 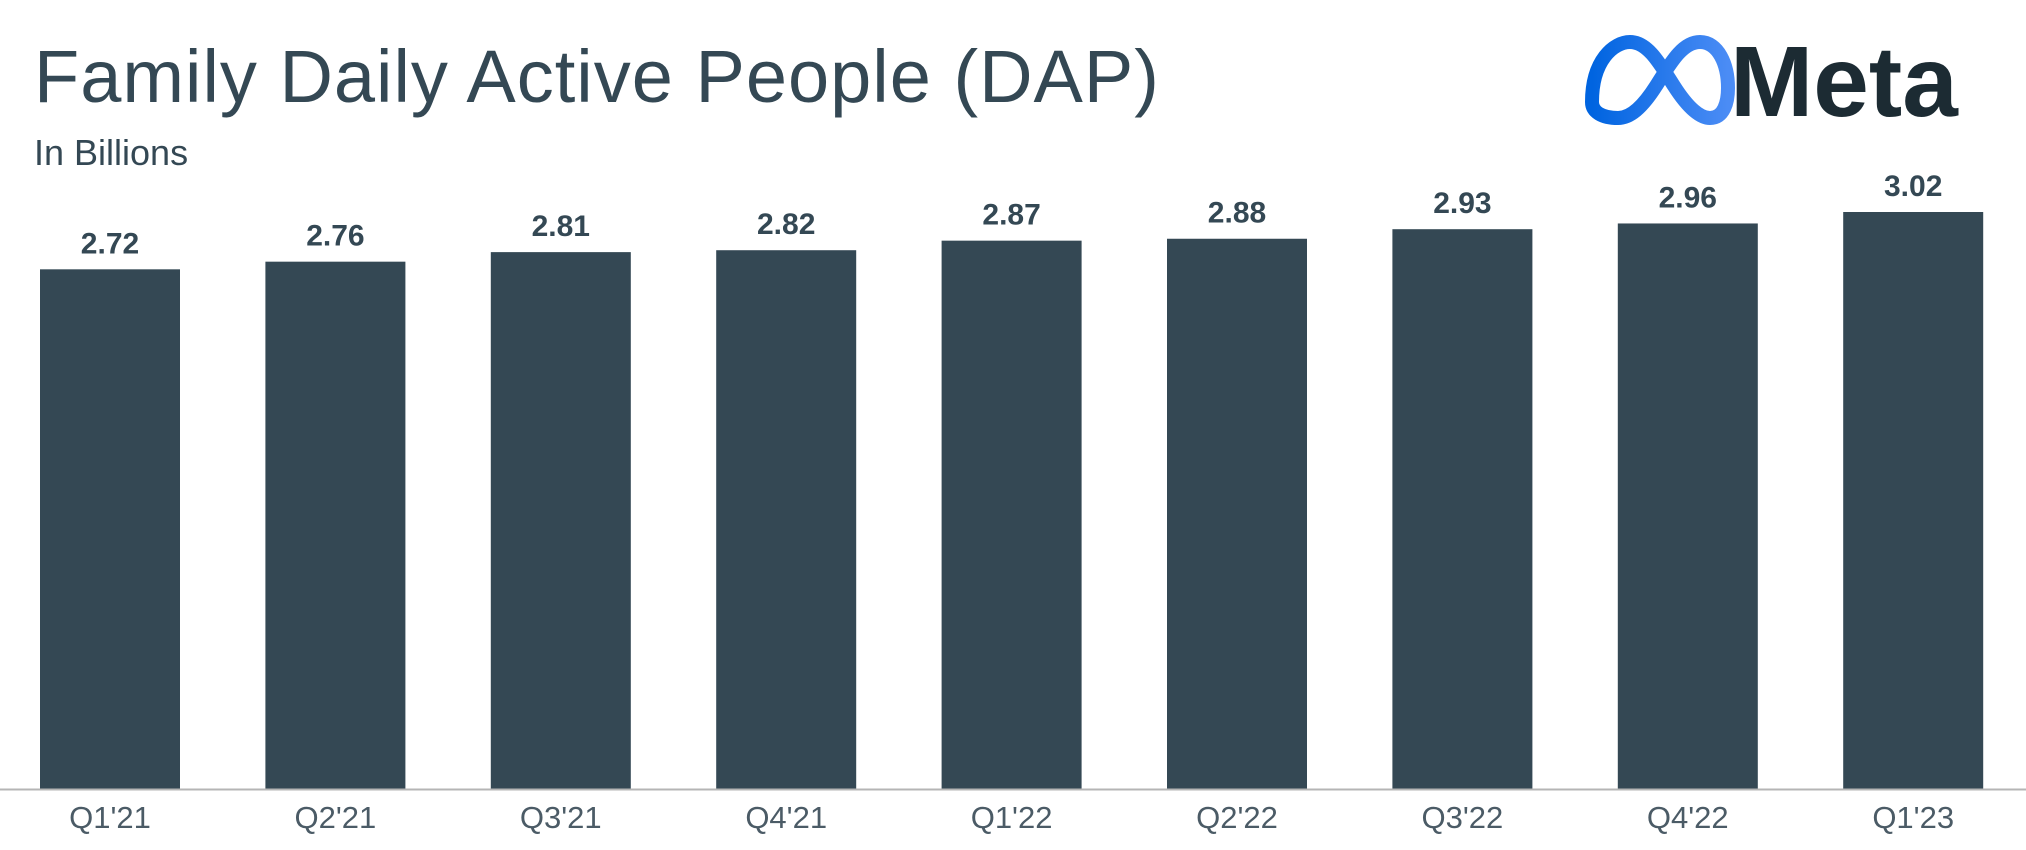 What do you see at coordinates (786, 224) in the screenshot?
I see `value-label: 2.82` at bounding box center [786, 224].